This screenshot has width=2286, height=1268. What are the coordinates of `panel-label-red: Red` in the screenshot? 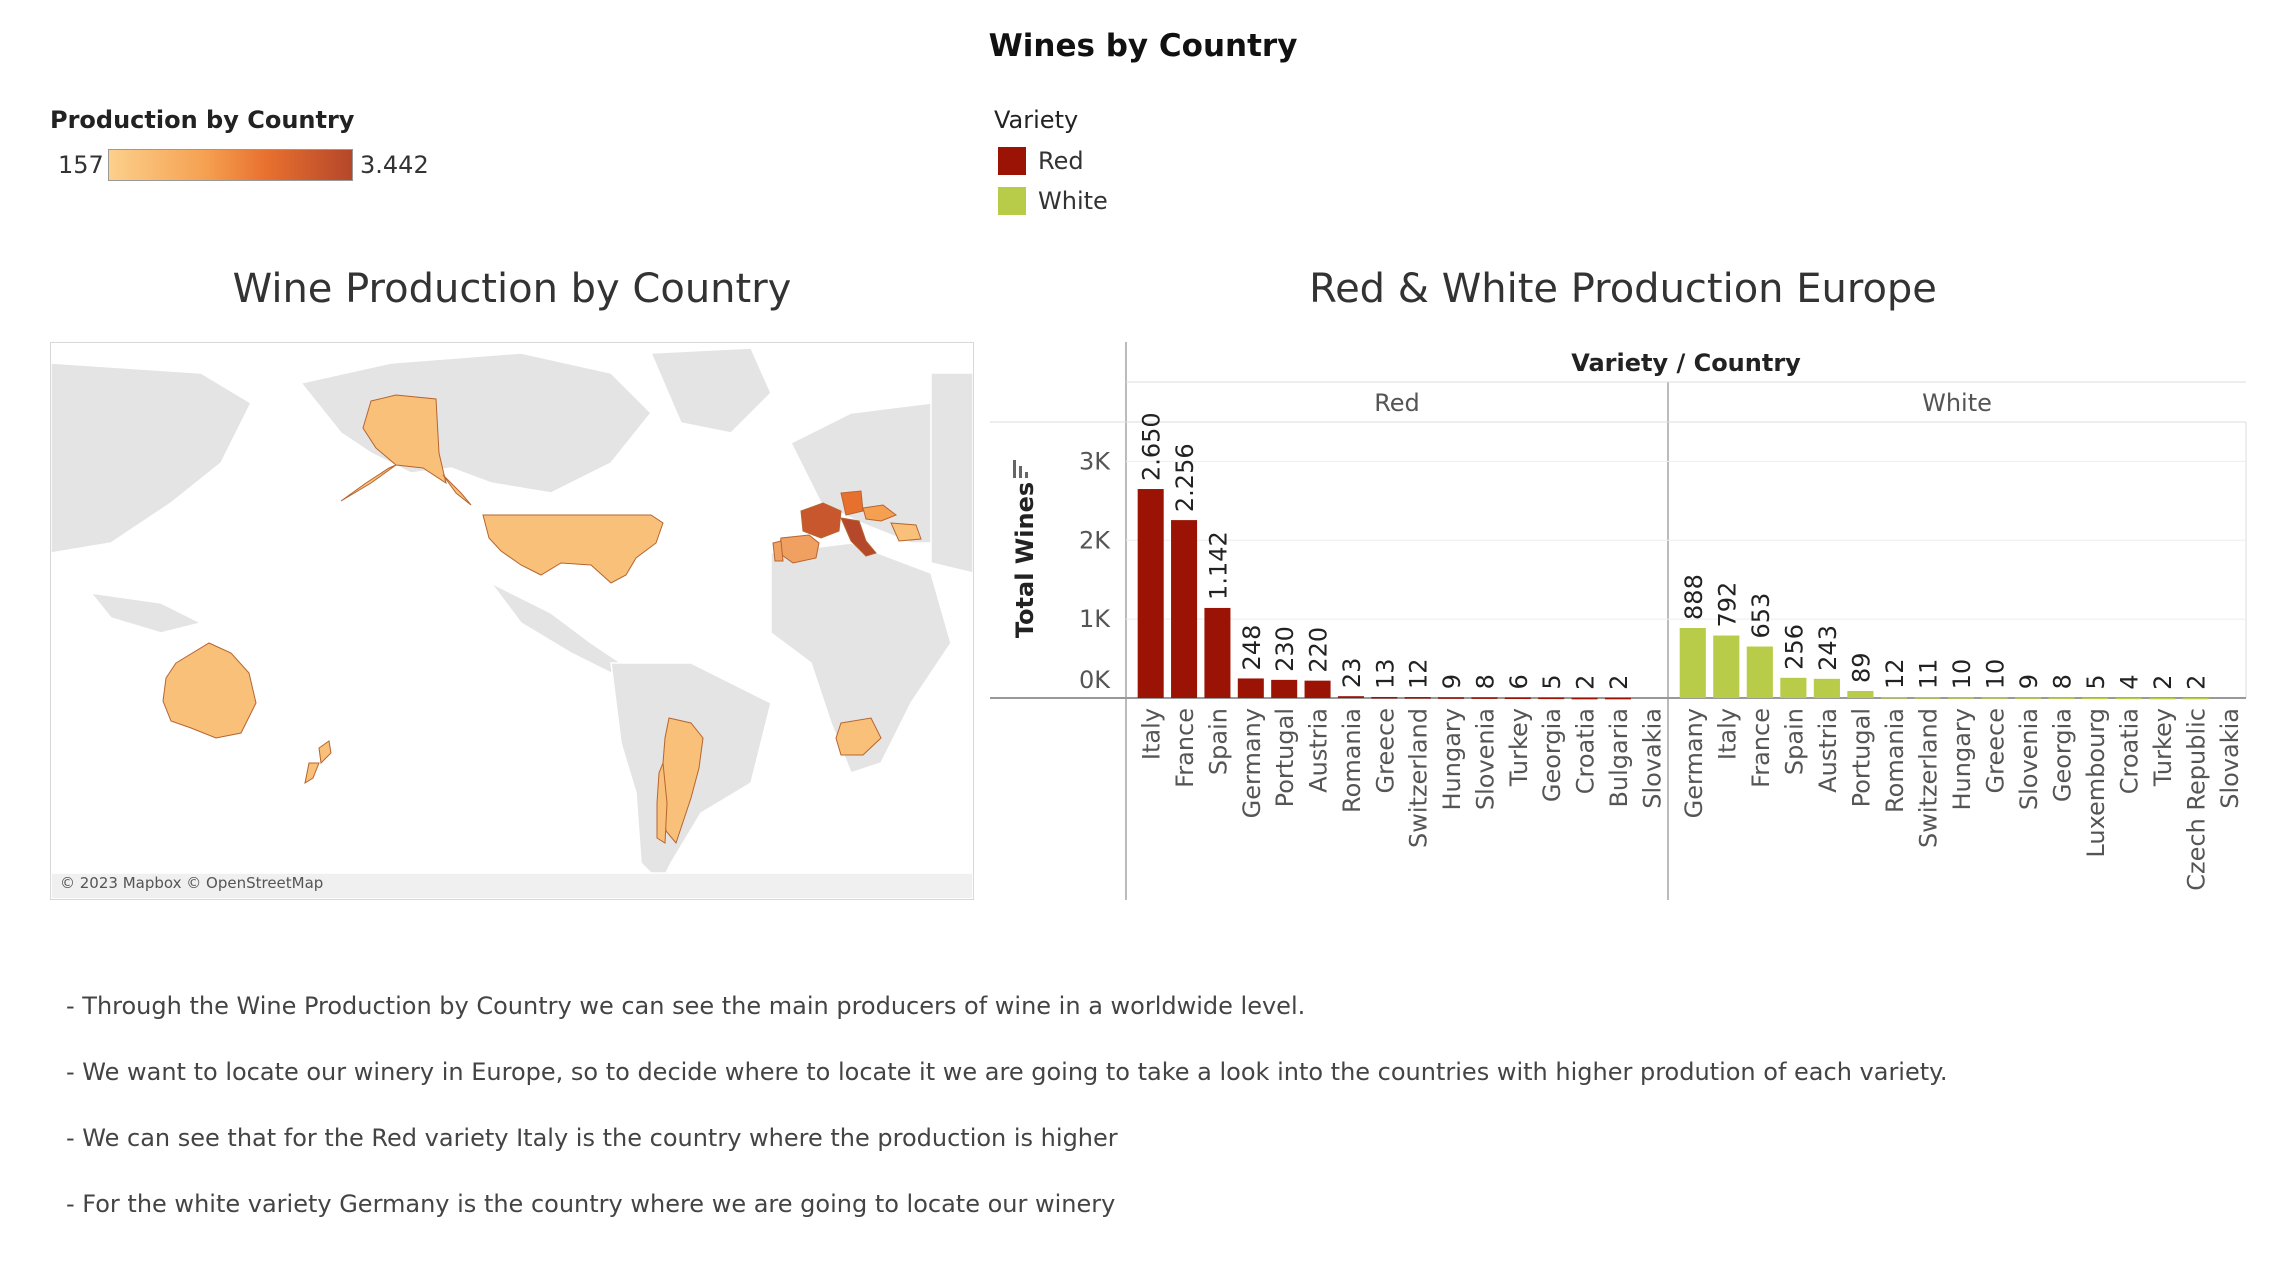 It's located at (1397, 403).